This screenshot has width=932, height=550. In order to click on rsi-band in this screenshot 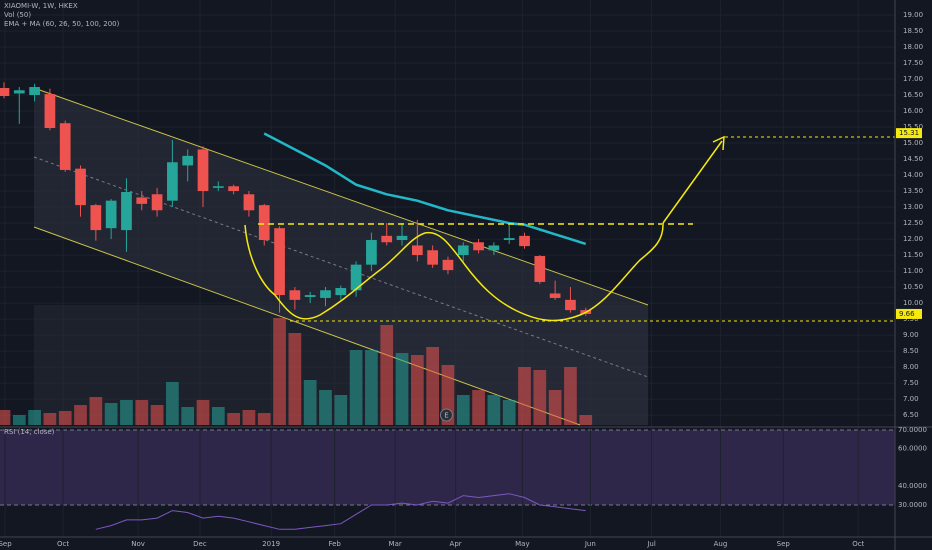, I will do `click(447, 467)`.